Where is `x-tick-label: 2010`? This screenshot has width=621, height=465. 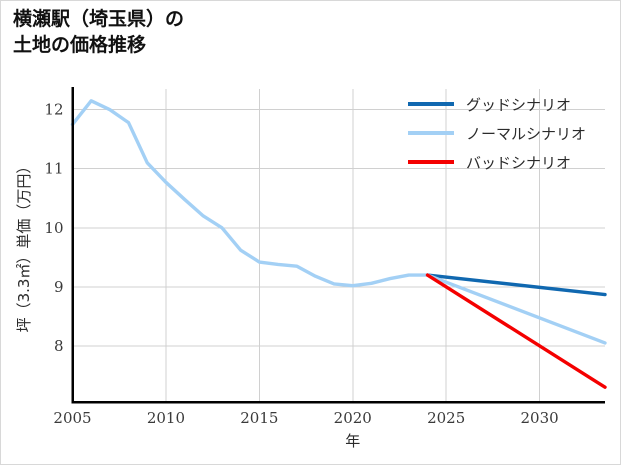
x-tick-label: 2010 is located at coordinates (166, 418).